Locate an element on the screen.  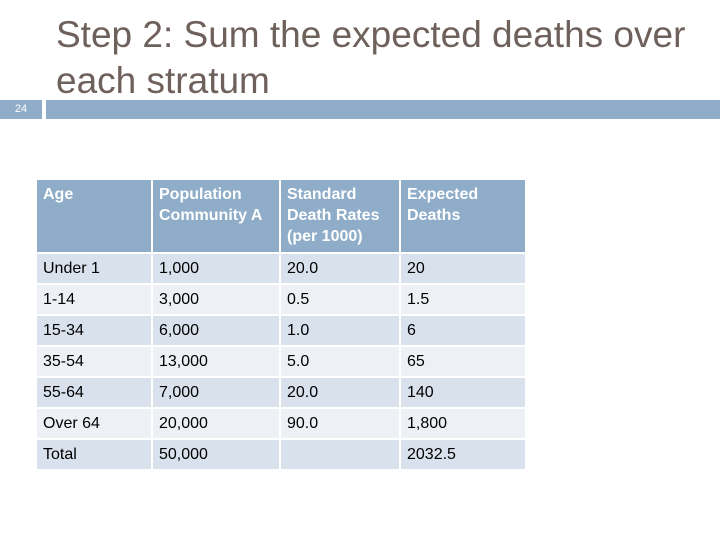
cell-age: Over 64 is located at coordinates (94, 423).